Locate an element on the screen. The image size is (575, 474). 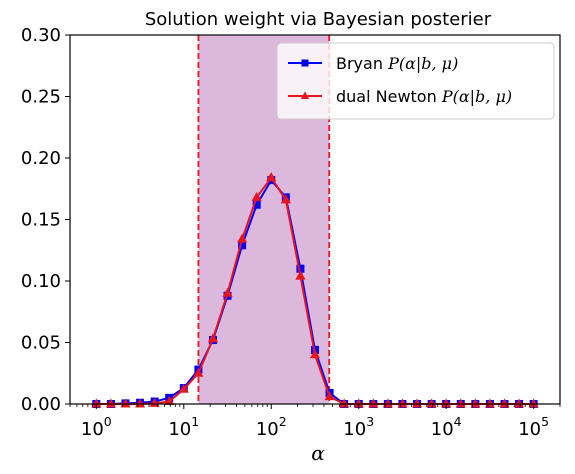
legend-frame is located at coordinates (415, 81).